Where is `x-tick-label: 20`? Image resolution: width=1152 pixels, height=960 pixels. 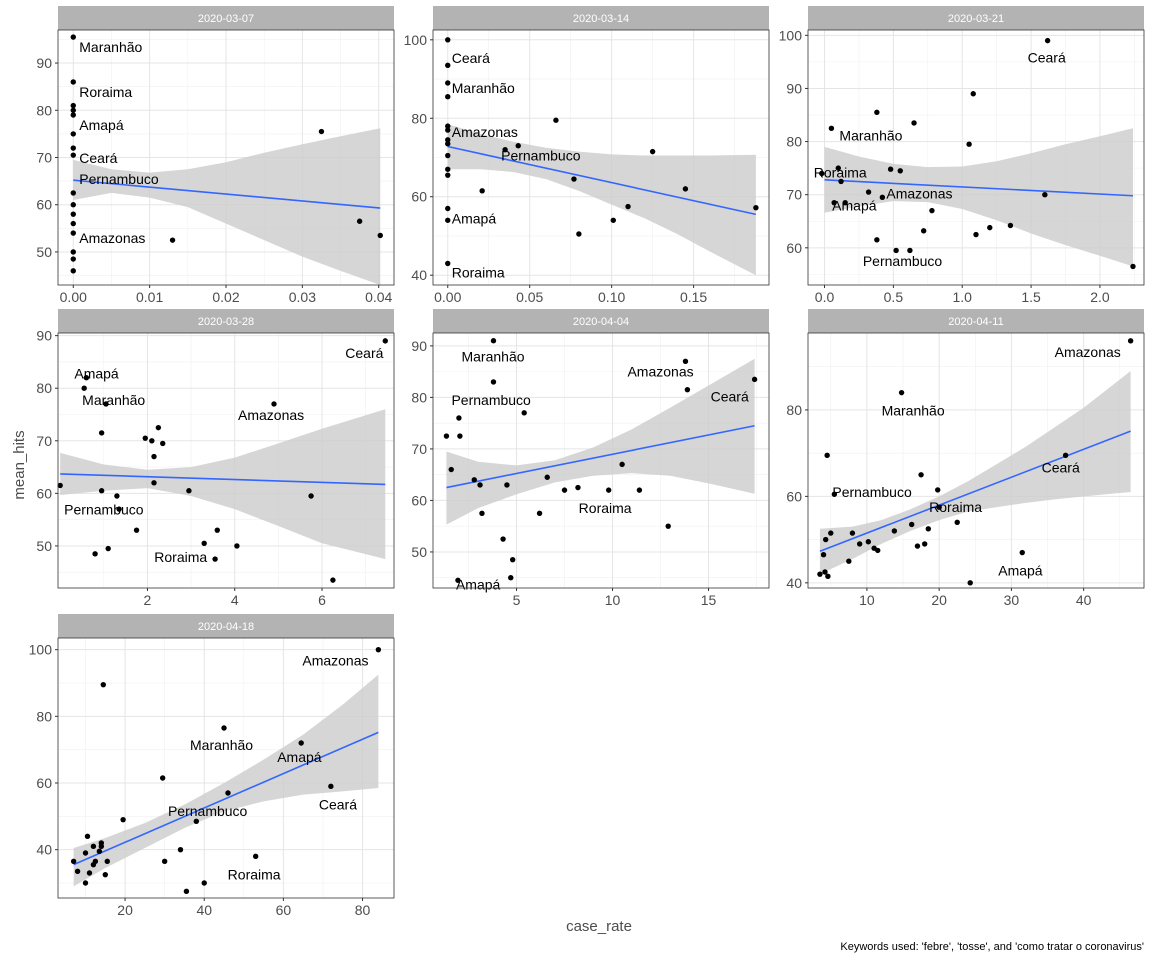
x-tick-label: 20 is located at coordinates (939, 600).